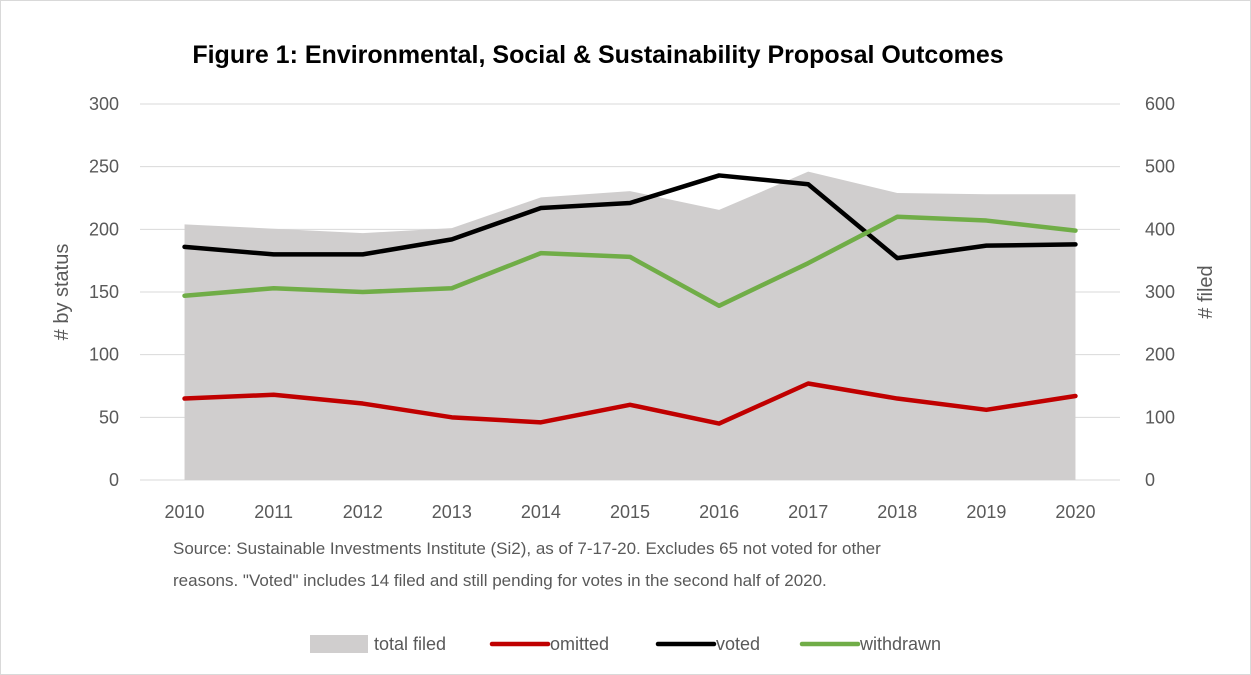  Describe the element at coordinates (1206, 291) in the screenshot. I see `right-axis-title: # filed` at that location.